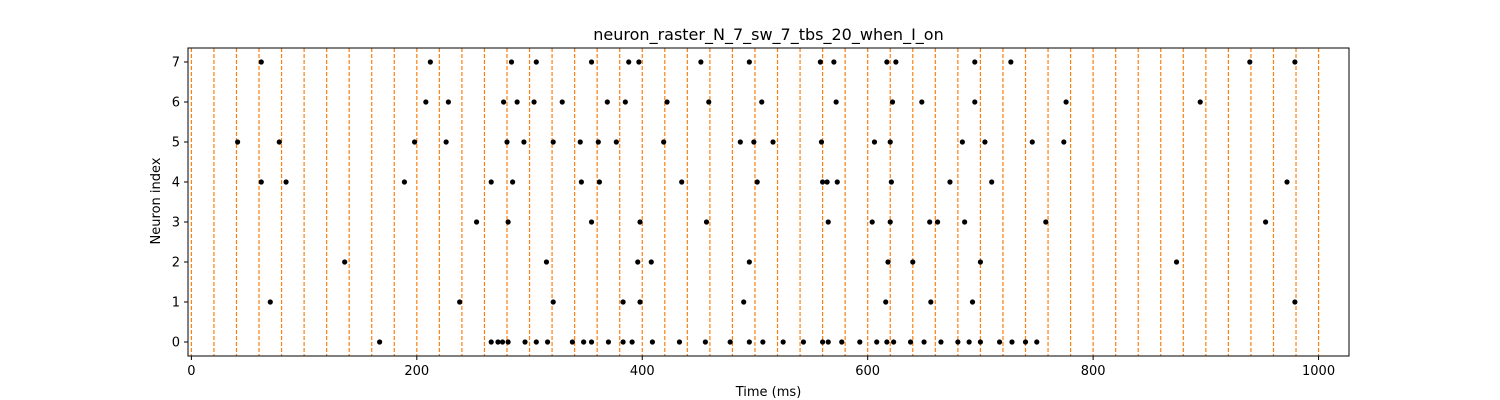  I want to click on y-tick-label: 1, so click(176, 303).